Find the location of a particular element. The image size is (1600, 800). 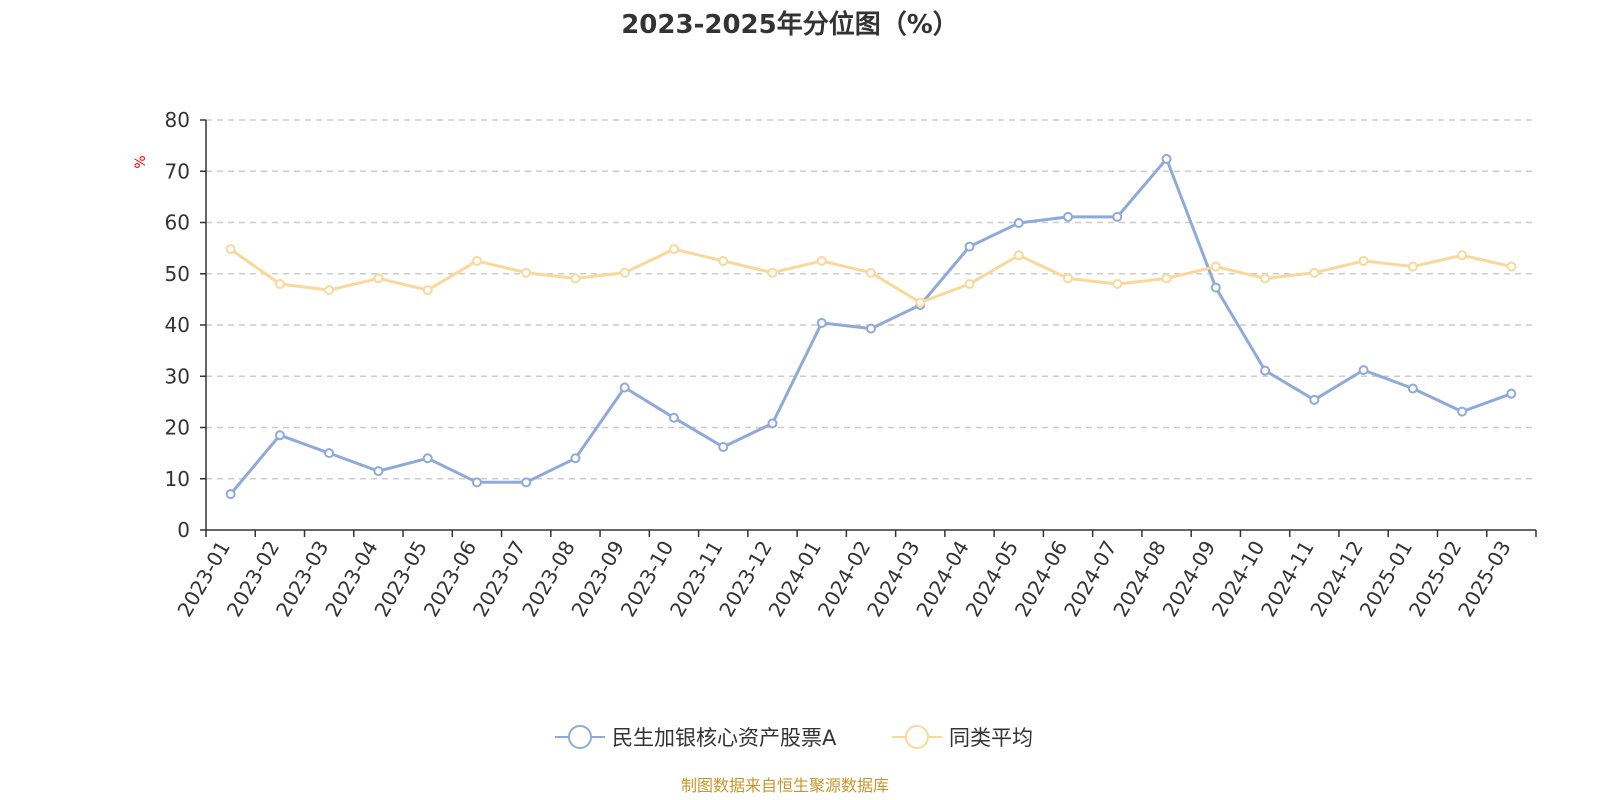

source-note: 制图数据来自恒生聚源数据库 is located at coordinates (785, 785).